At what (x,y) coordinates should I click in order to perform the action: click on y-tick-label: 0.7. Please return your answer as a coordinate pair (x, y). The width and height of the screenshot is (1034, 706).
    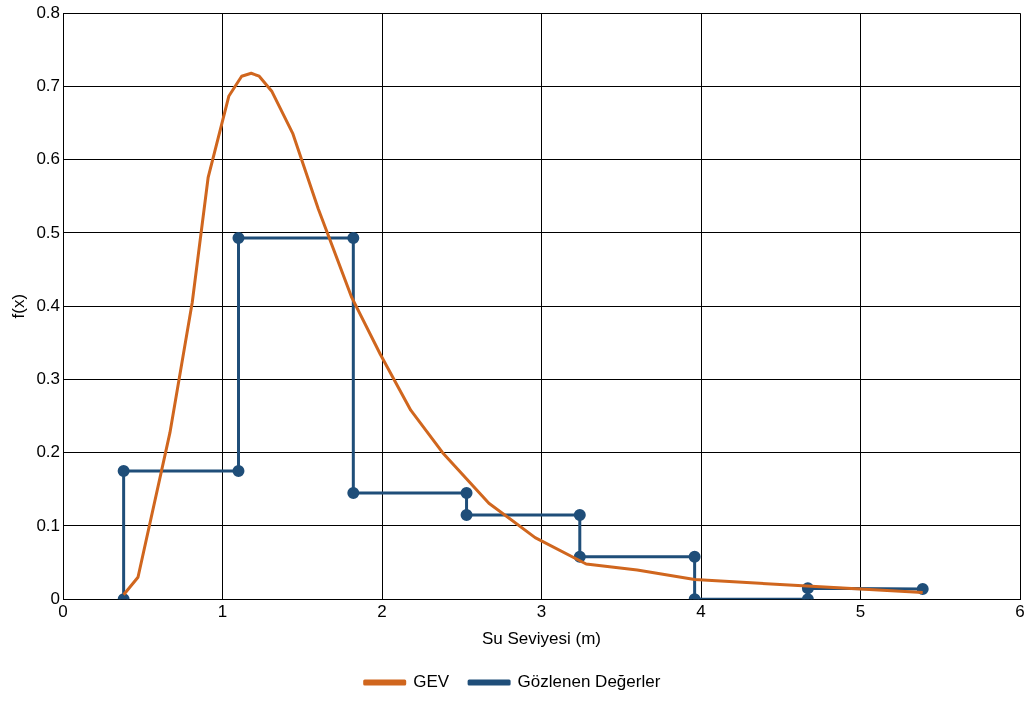
    Looking at the image, I should click on (48, 86).